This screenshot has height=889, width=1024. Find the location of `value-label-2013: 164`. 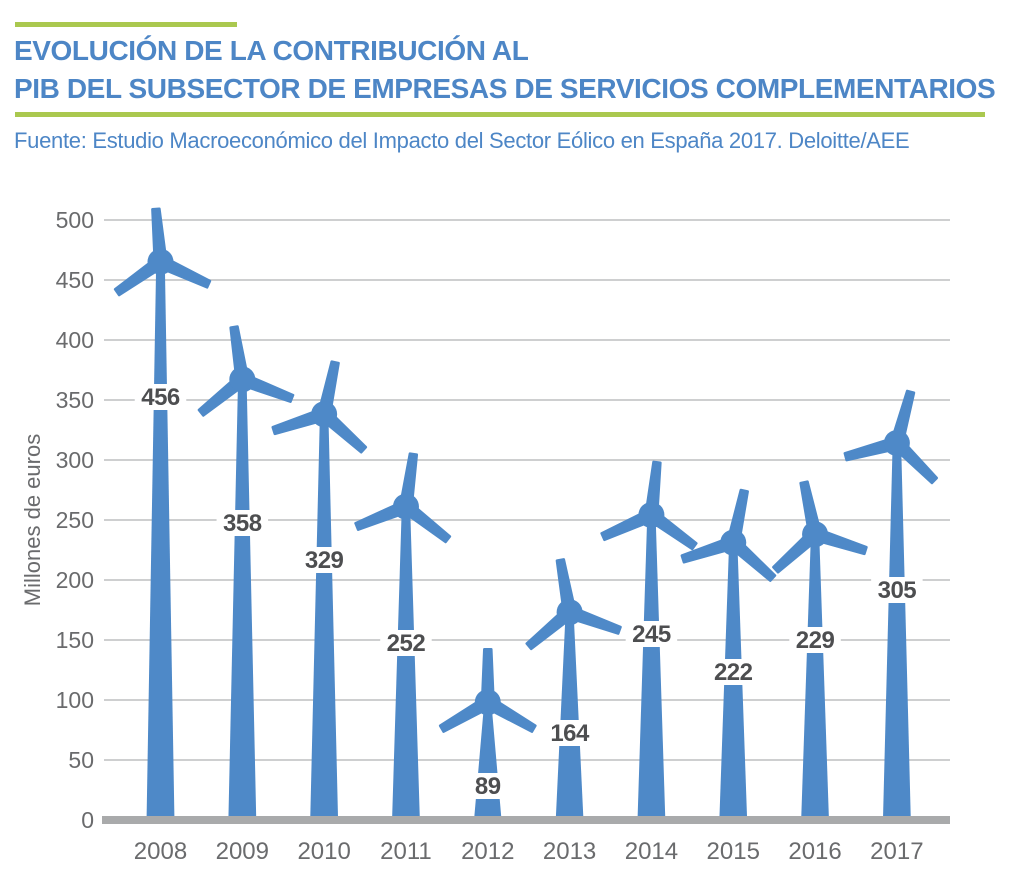

value-label-2013: 164 is located at coordinates (570, 733).